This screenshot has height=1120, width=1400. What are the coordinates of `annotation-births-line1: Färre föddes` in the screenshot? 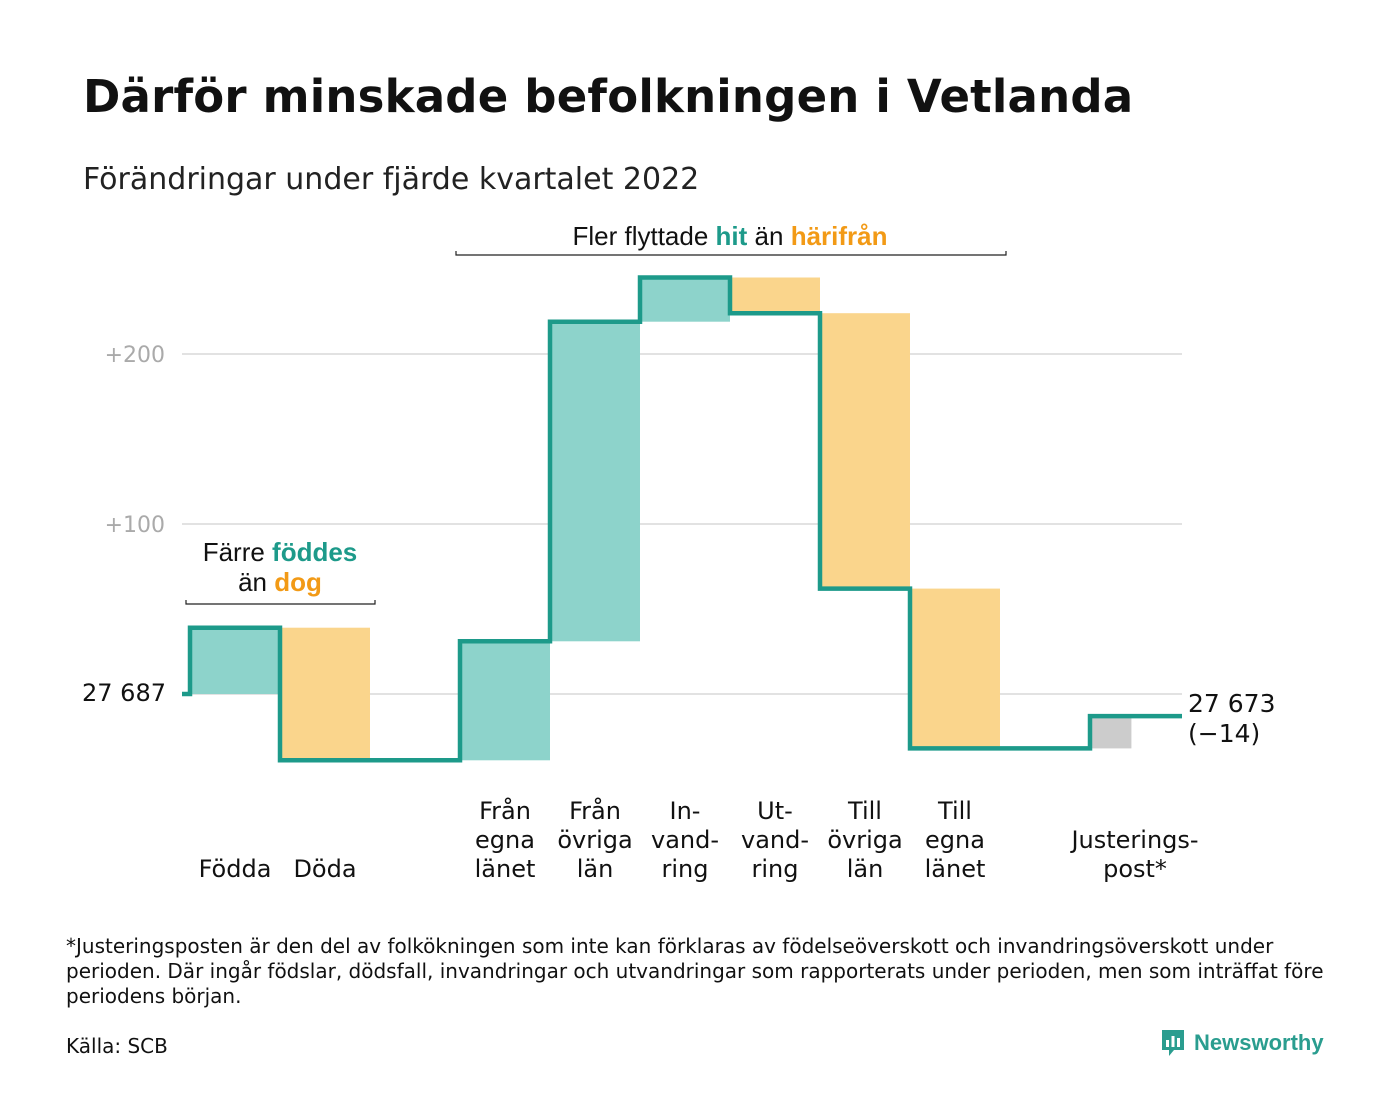 It's located at (280, 552).